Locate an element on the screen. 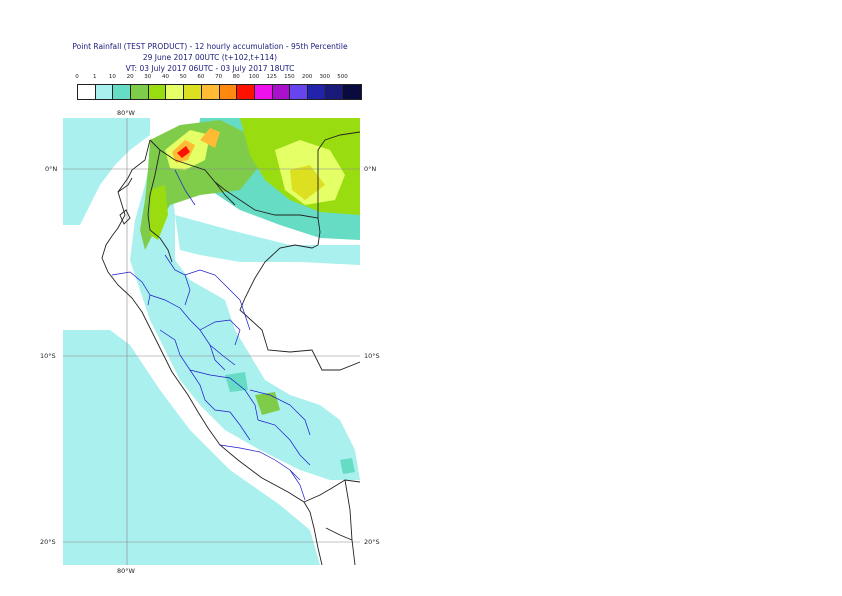 The image size is (842, 596). region-borders is located at coordinates (211, 335).